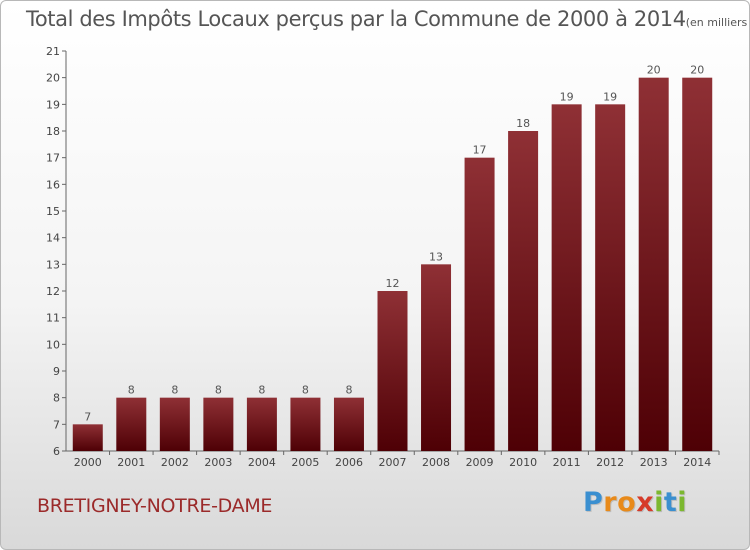  Describe the element at coordinates (87, 416) in the screenshot. I see `value-label-2000: 7` at that location.